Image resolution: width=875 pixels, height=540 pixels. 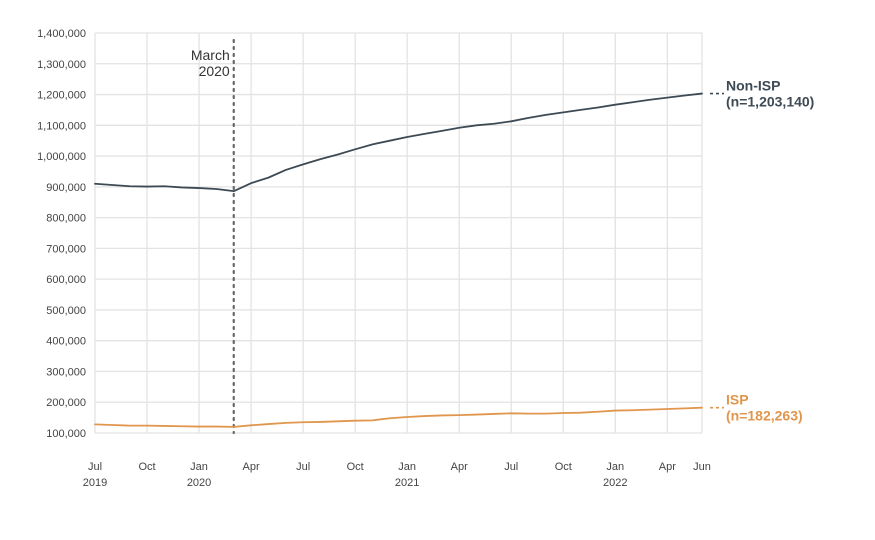 What do you see at coordinates (615, 483) in the screenshot?
I see `x-tick-year: 2022` at bounding box center [615, 483].